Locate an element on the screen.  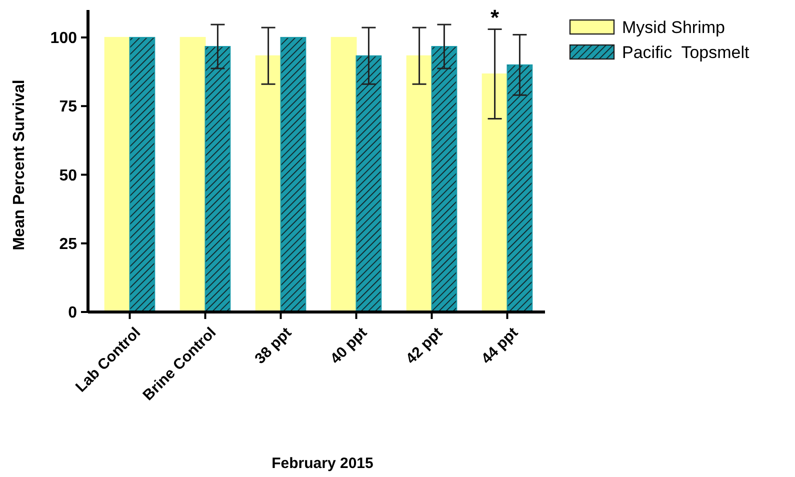
y-tick-label: 75 is located at coordinates (68, 107).